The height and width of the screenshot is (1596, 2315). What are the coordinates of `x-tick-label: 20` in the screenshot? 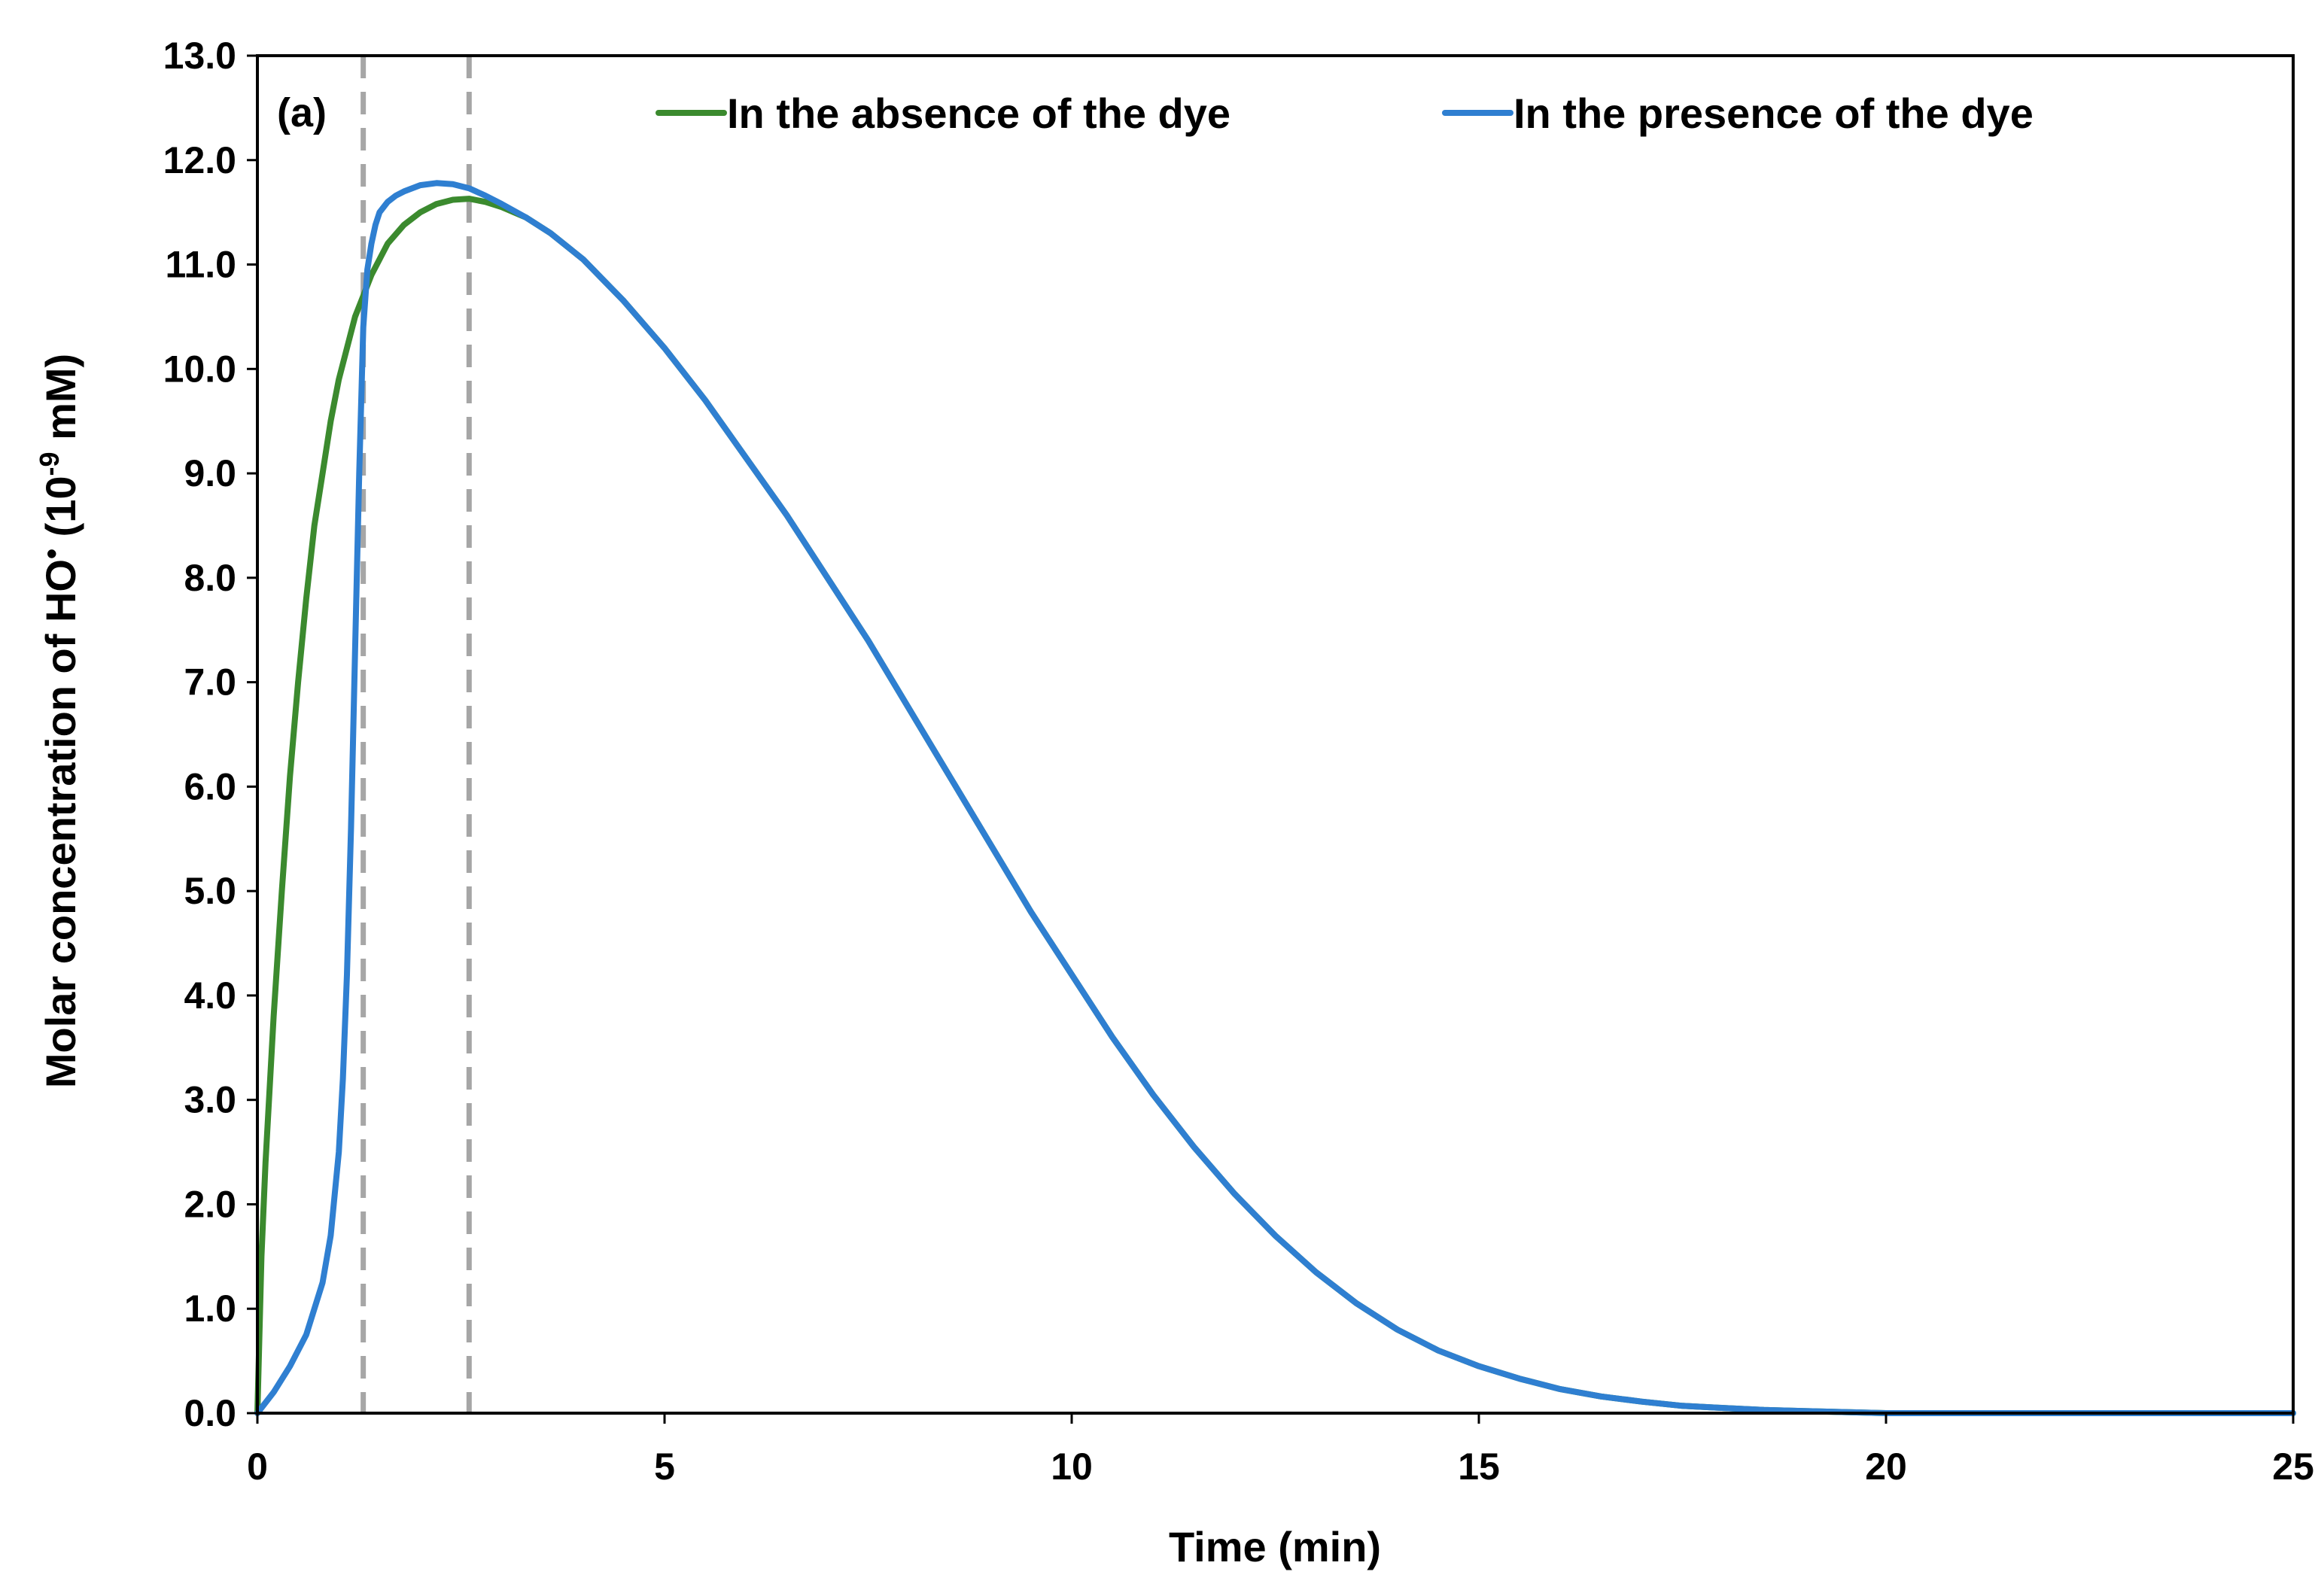 It's located at (1886, 1467).